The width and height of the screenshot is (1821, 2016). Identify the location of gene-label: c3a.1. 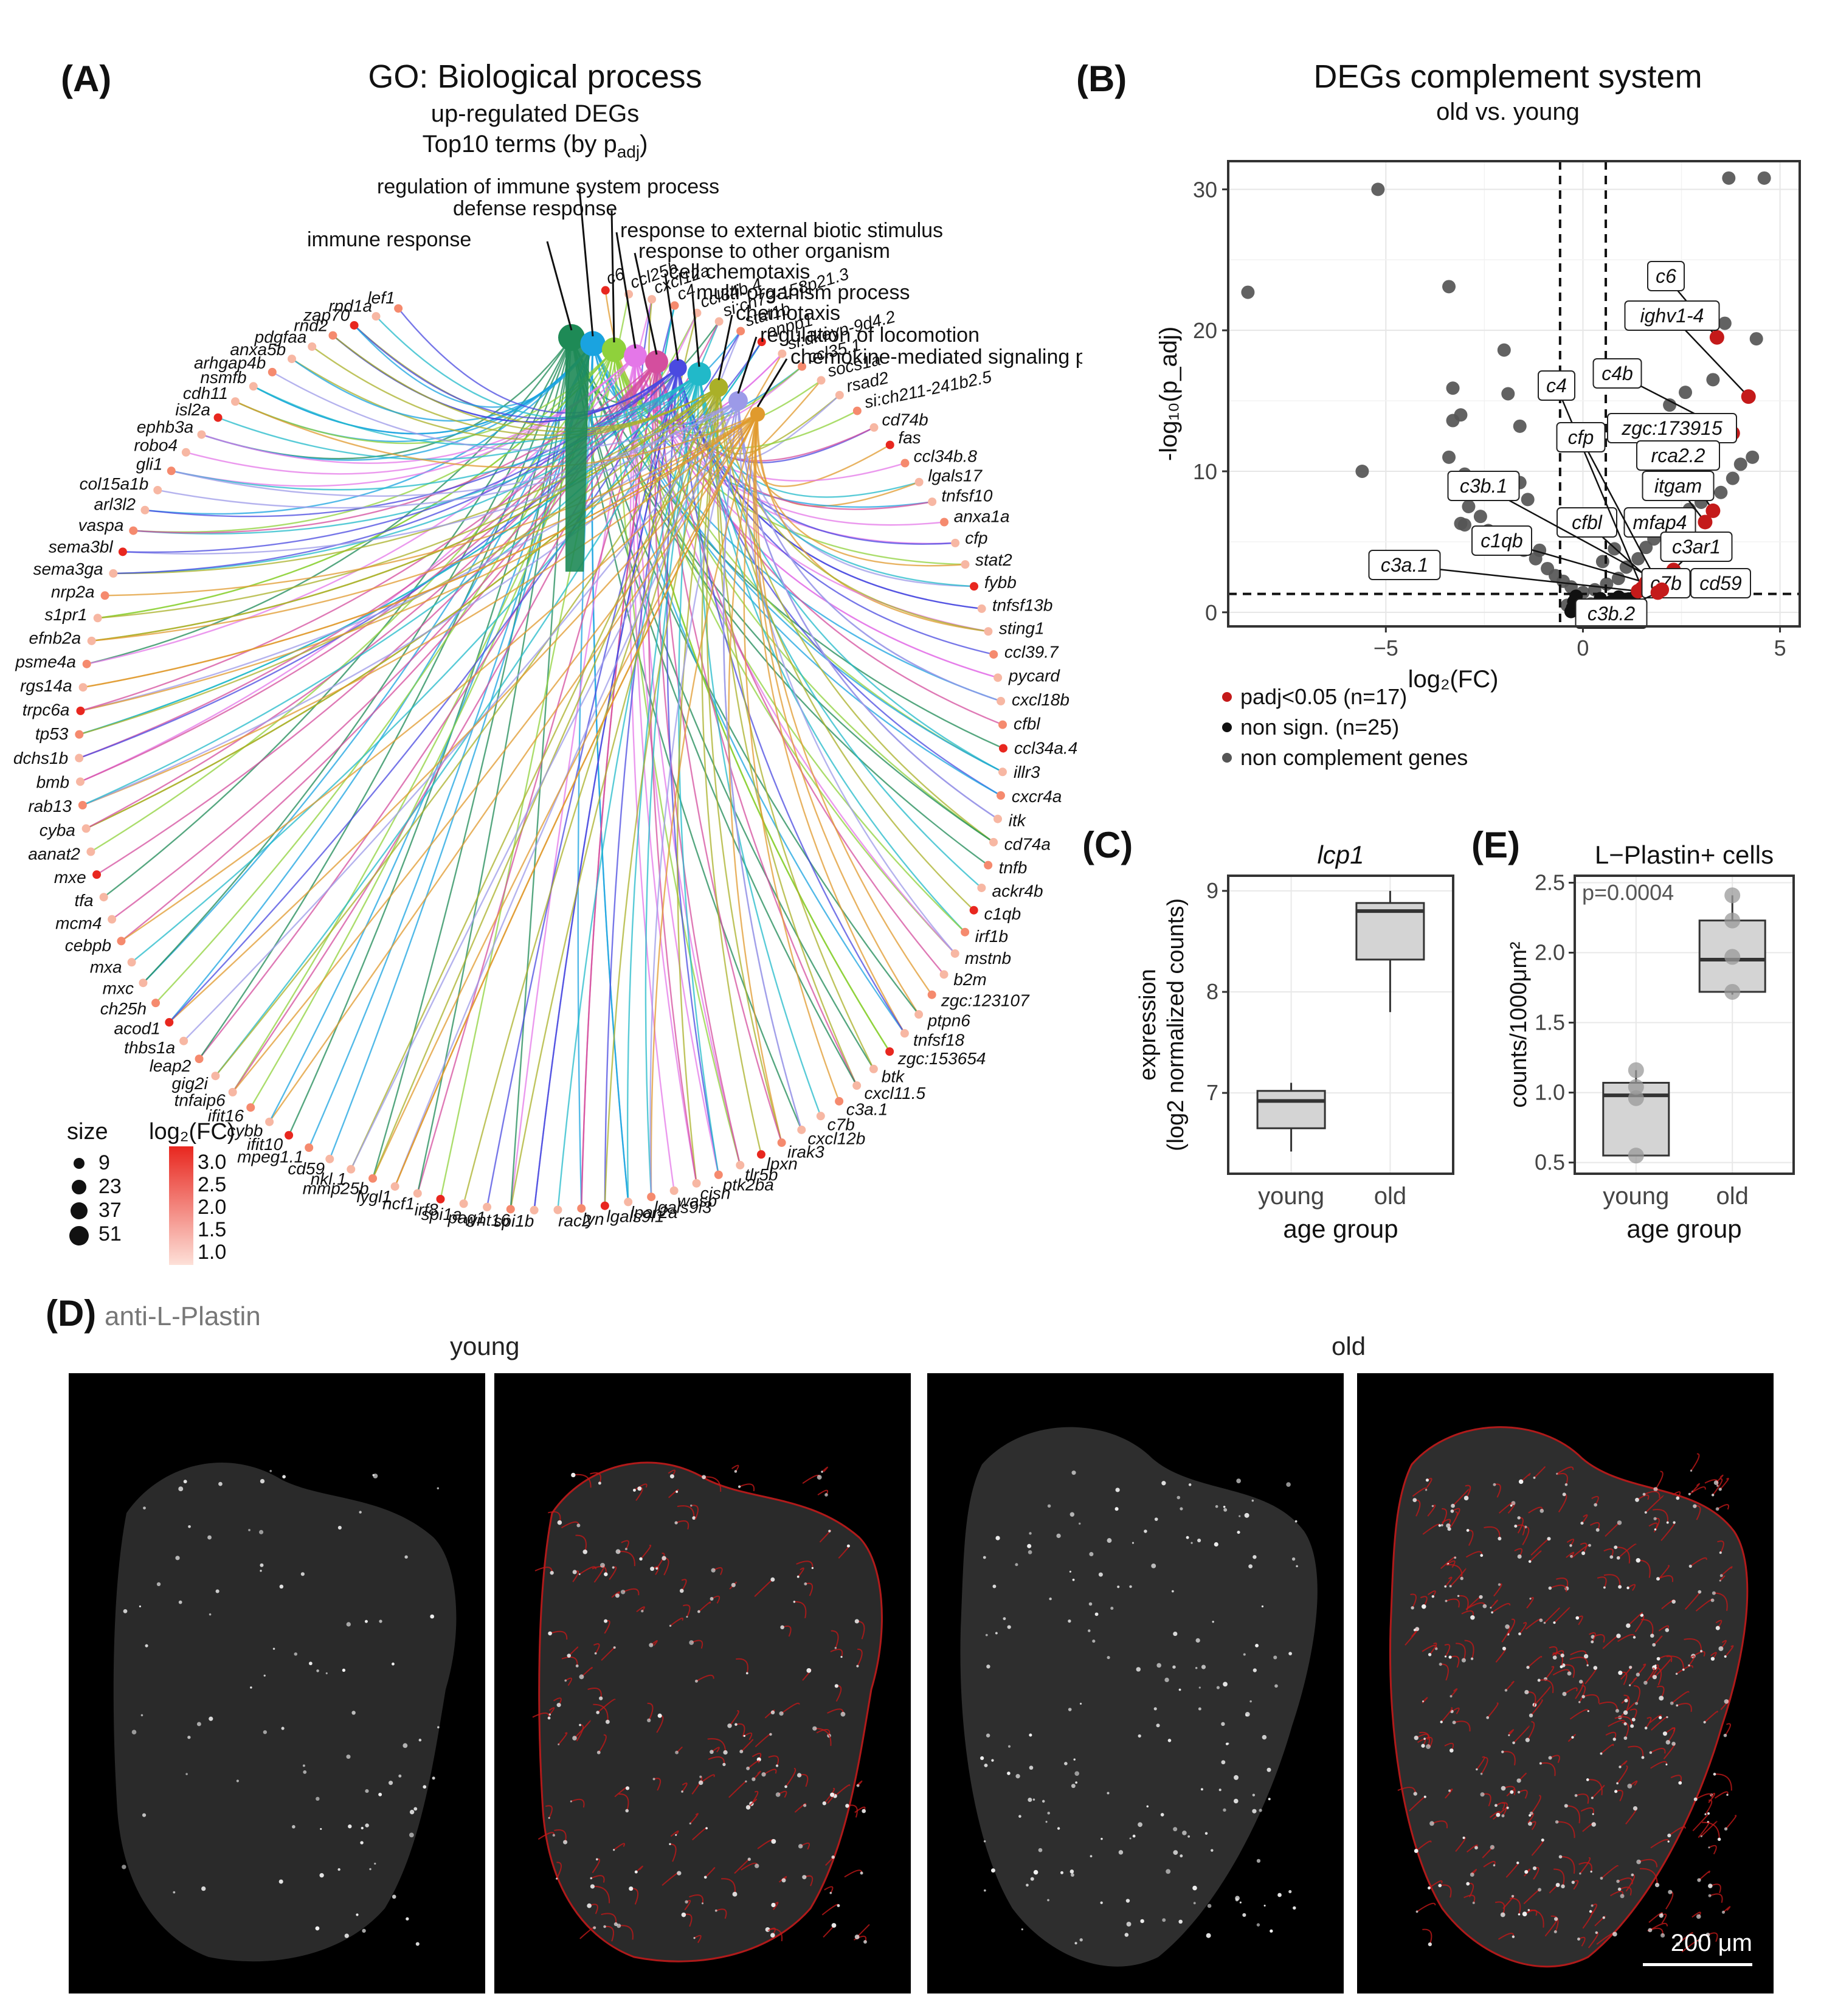
(1405, 565).